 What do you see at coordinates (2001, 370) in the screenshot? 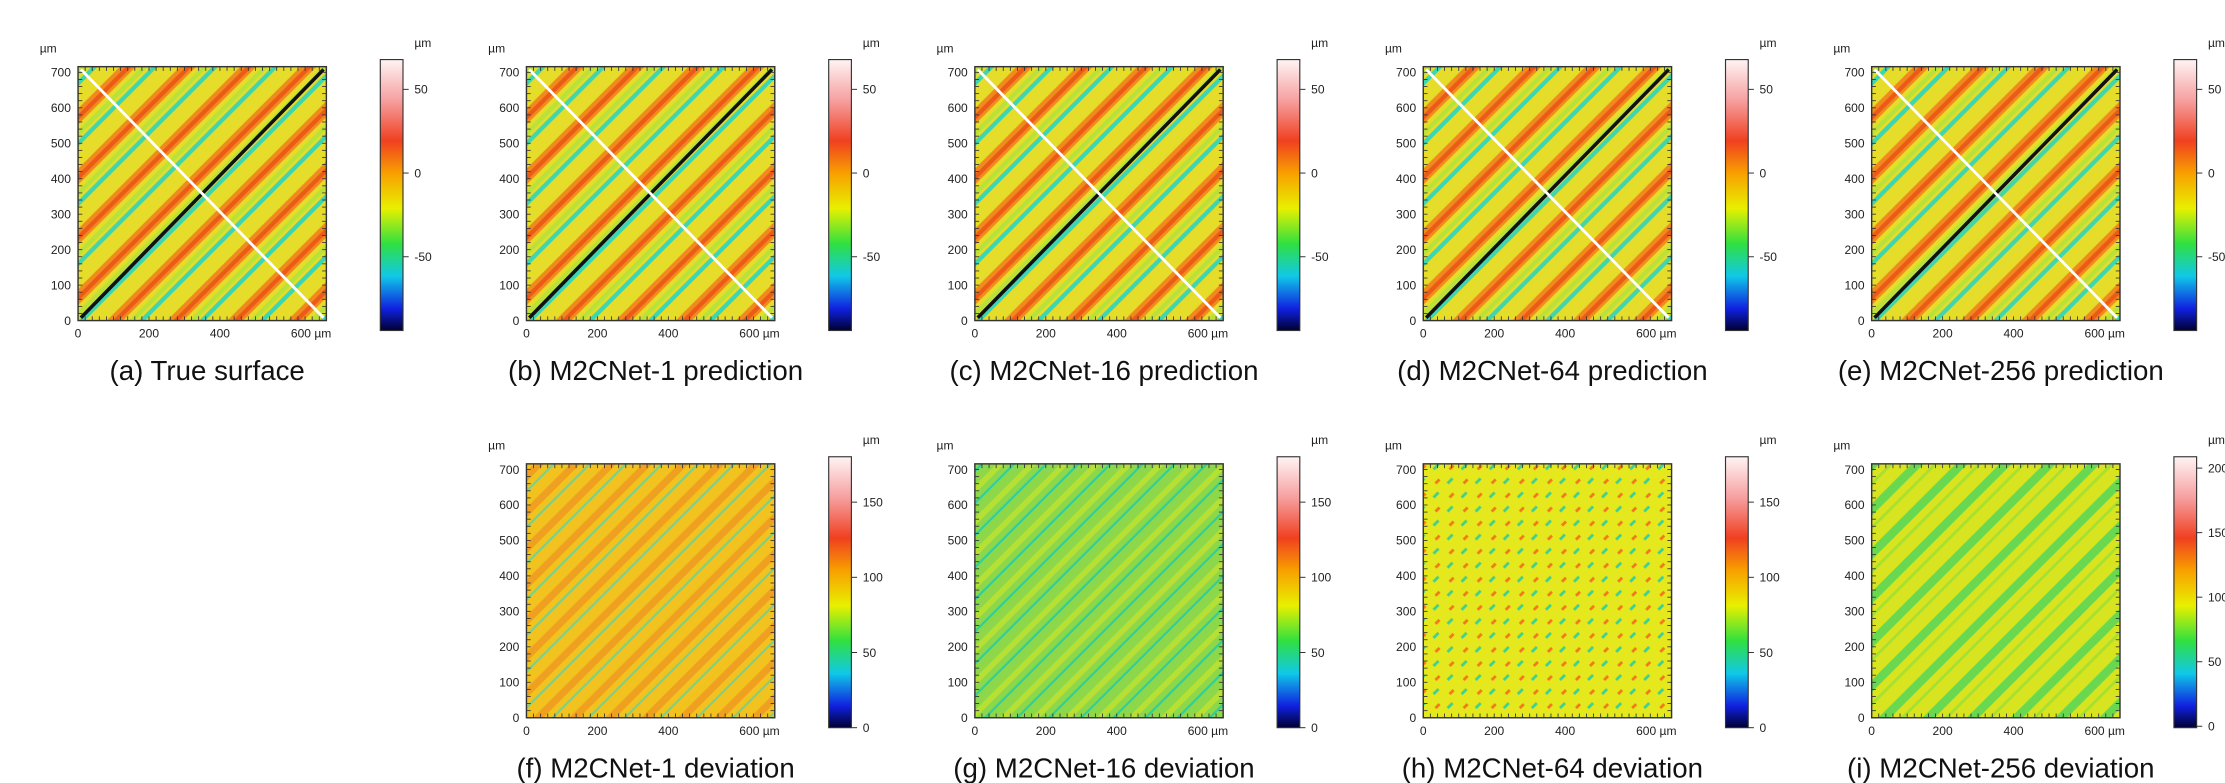
I see `caption: (e) M2CNet-256 prediction` at bounding box center [2001, 370].